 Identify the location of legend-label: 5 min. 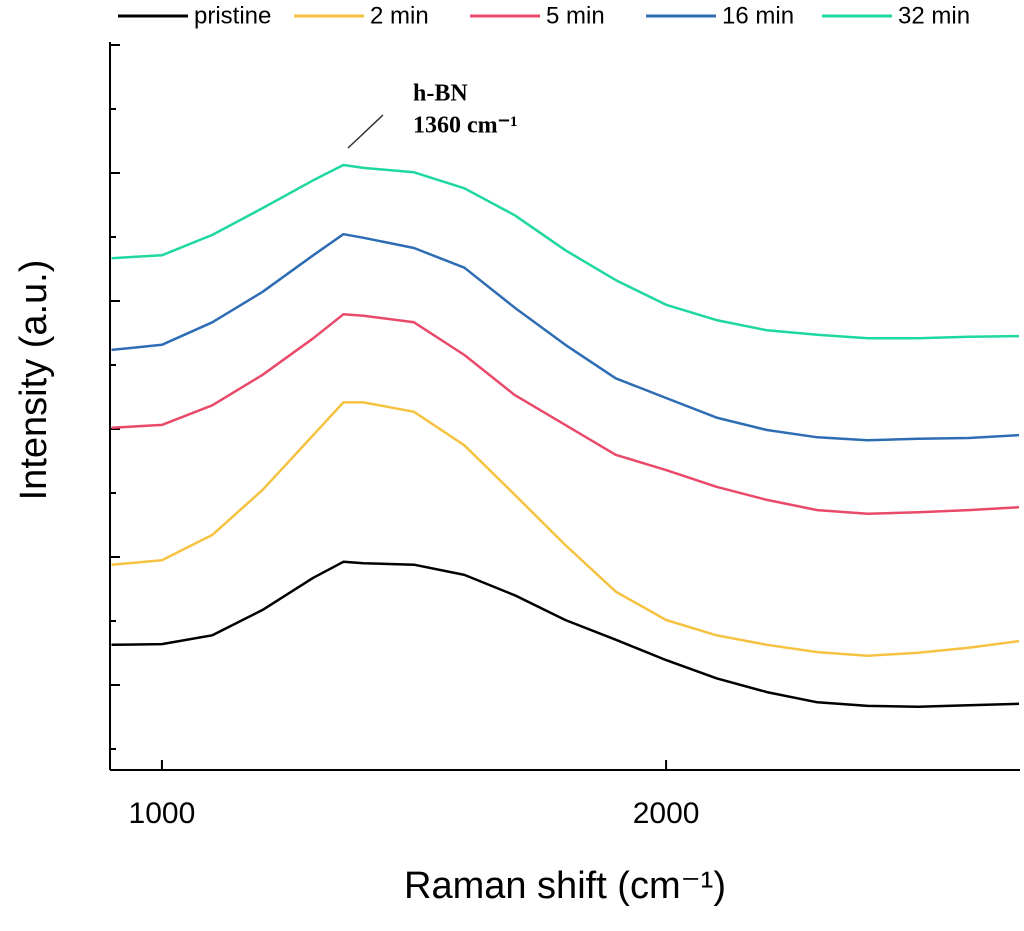
(575, 15).